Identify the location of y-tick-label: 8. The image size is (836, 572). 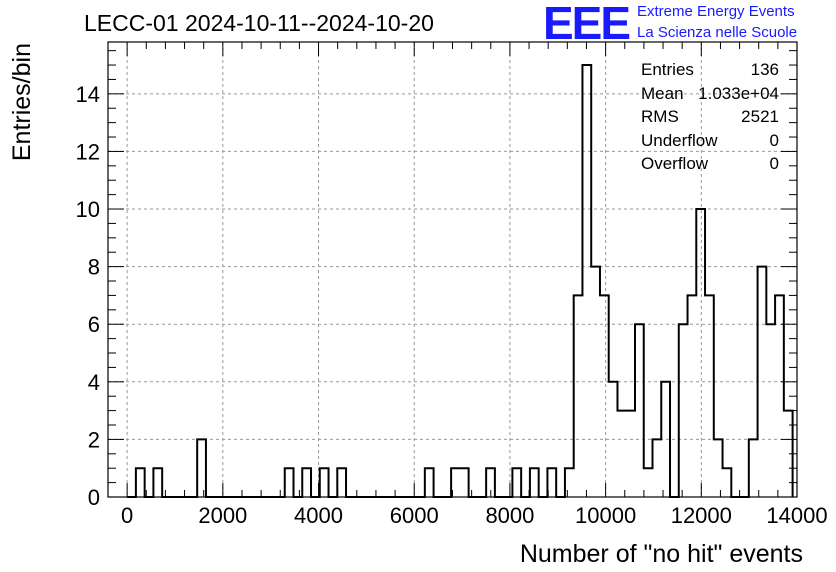
(94, 267).